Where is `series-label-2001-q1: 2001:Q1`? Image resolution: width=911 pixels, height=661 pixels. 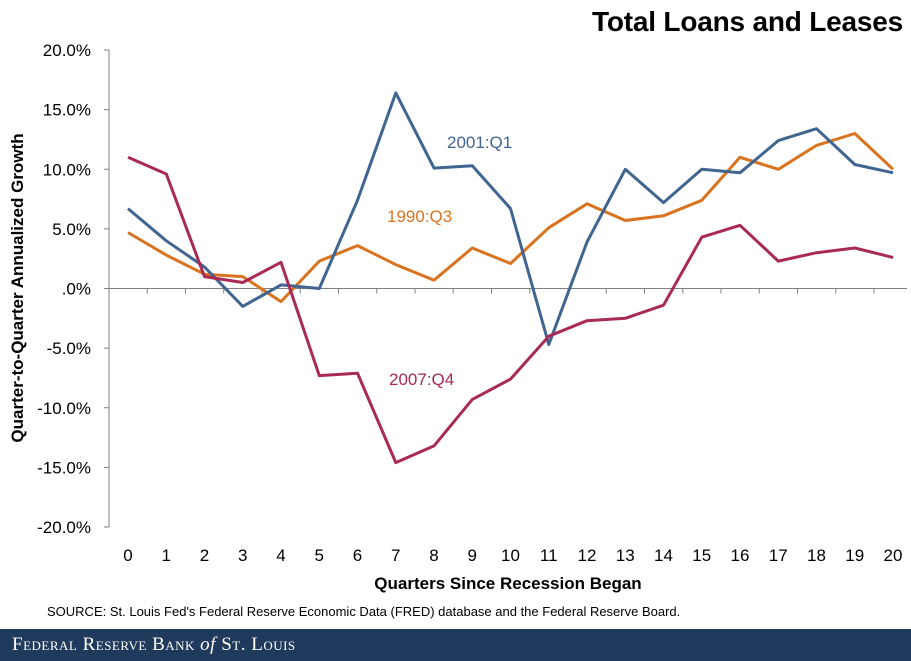
series-label-2001-q1: 2001:Q1 is located at coordinates (479, 142).